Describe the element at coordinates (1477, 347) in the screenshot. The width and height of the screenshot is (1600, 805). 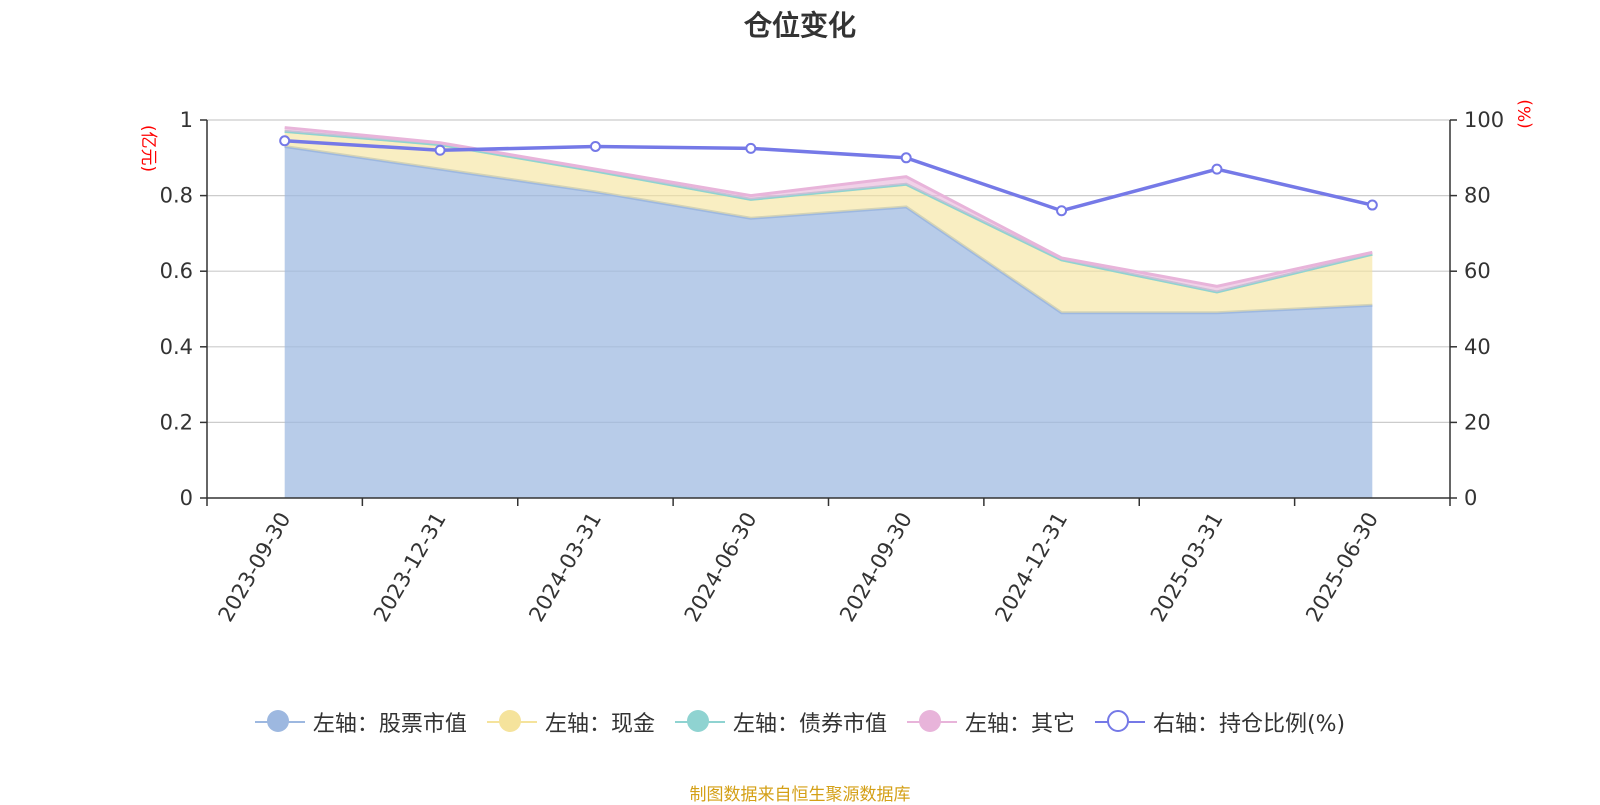
I see `y-right-tick-label: 40` at that location.